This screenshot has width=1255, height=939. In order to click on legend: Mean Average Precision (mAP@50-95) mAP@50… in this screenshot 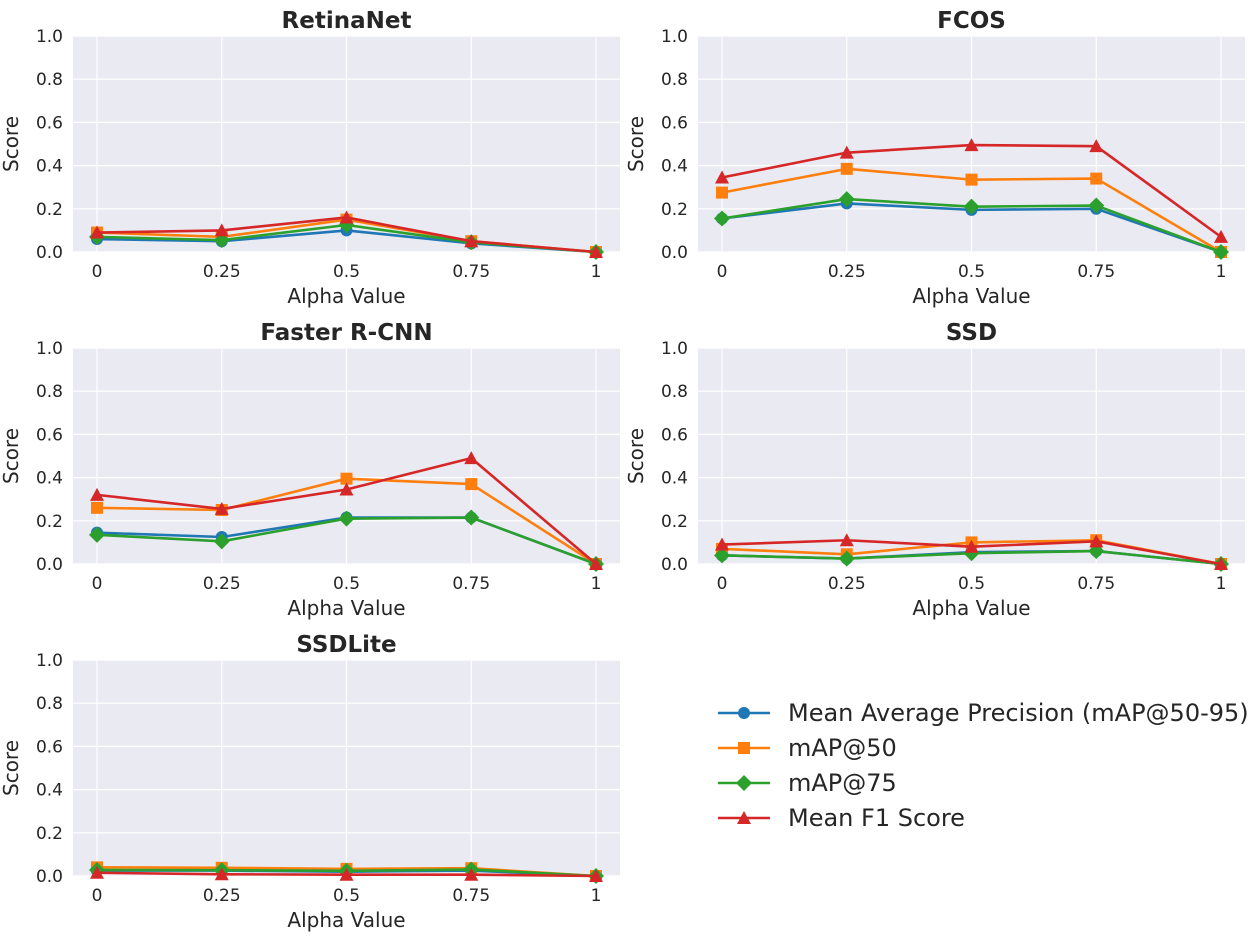, I will do `click(983, 765)`.